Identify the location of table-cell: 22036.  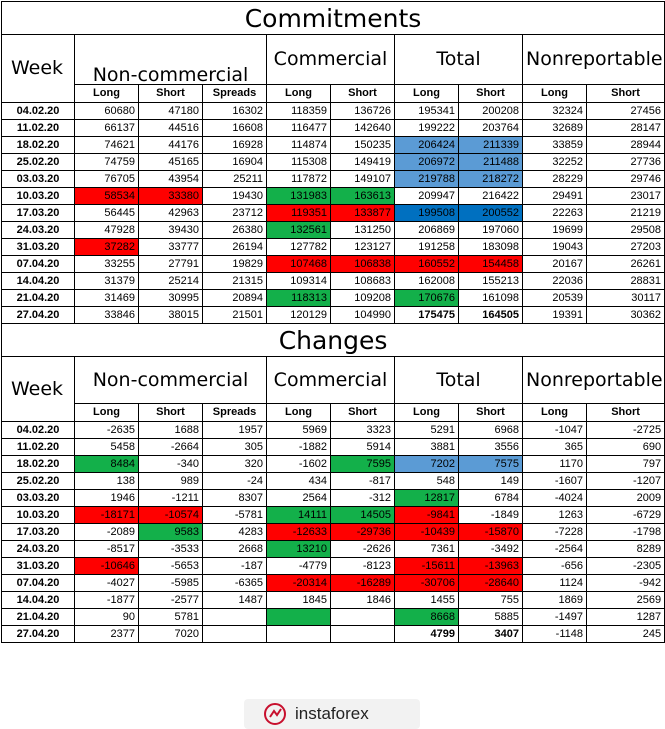
(554, 281).